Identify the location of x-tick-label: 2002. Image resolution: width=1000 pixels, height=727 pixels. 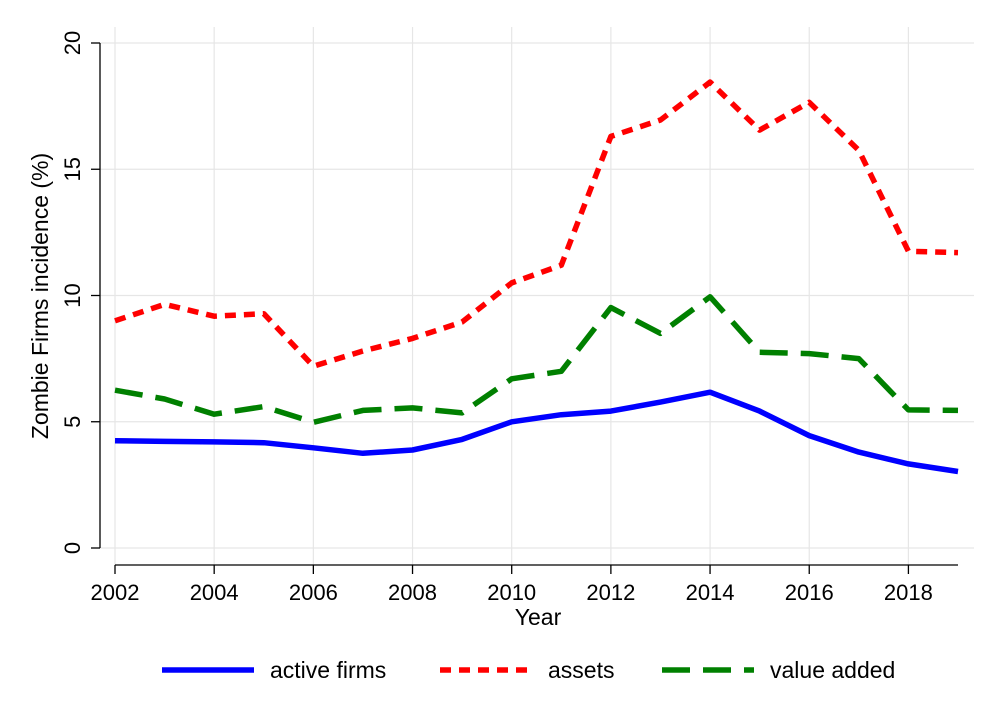
(115, 592).